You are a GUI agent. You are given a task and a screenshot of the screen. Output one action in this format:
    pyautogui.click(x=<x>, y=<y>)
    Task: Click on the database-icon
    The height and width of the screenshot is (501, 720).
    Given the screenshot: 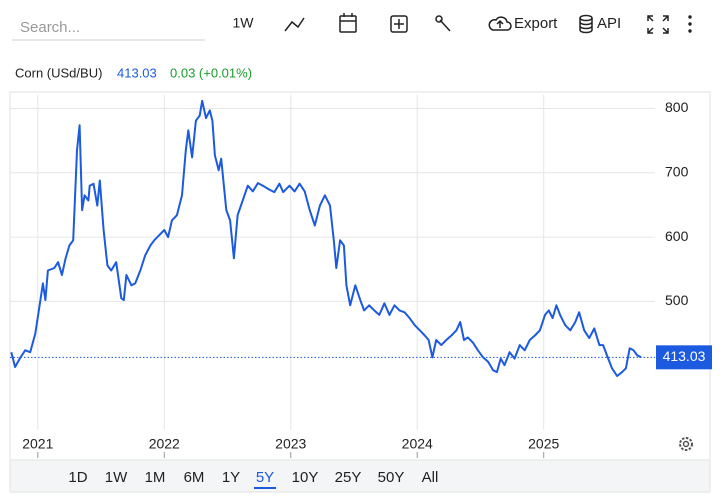 What is the action you would take?
    pyautogui.click(x=586, y=24)
    